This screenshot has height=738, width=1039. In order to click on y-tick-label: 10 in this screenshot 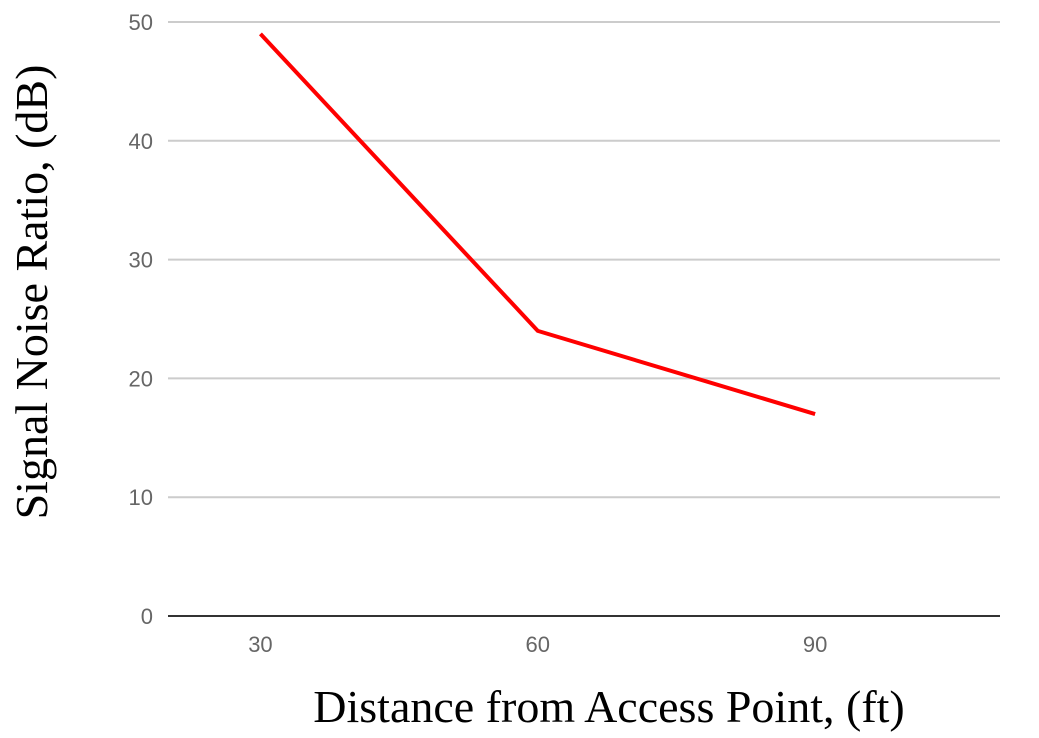, I will do `click(141, 497)`.